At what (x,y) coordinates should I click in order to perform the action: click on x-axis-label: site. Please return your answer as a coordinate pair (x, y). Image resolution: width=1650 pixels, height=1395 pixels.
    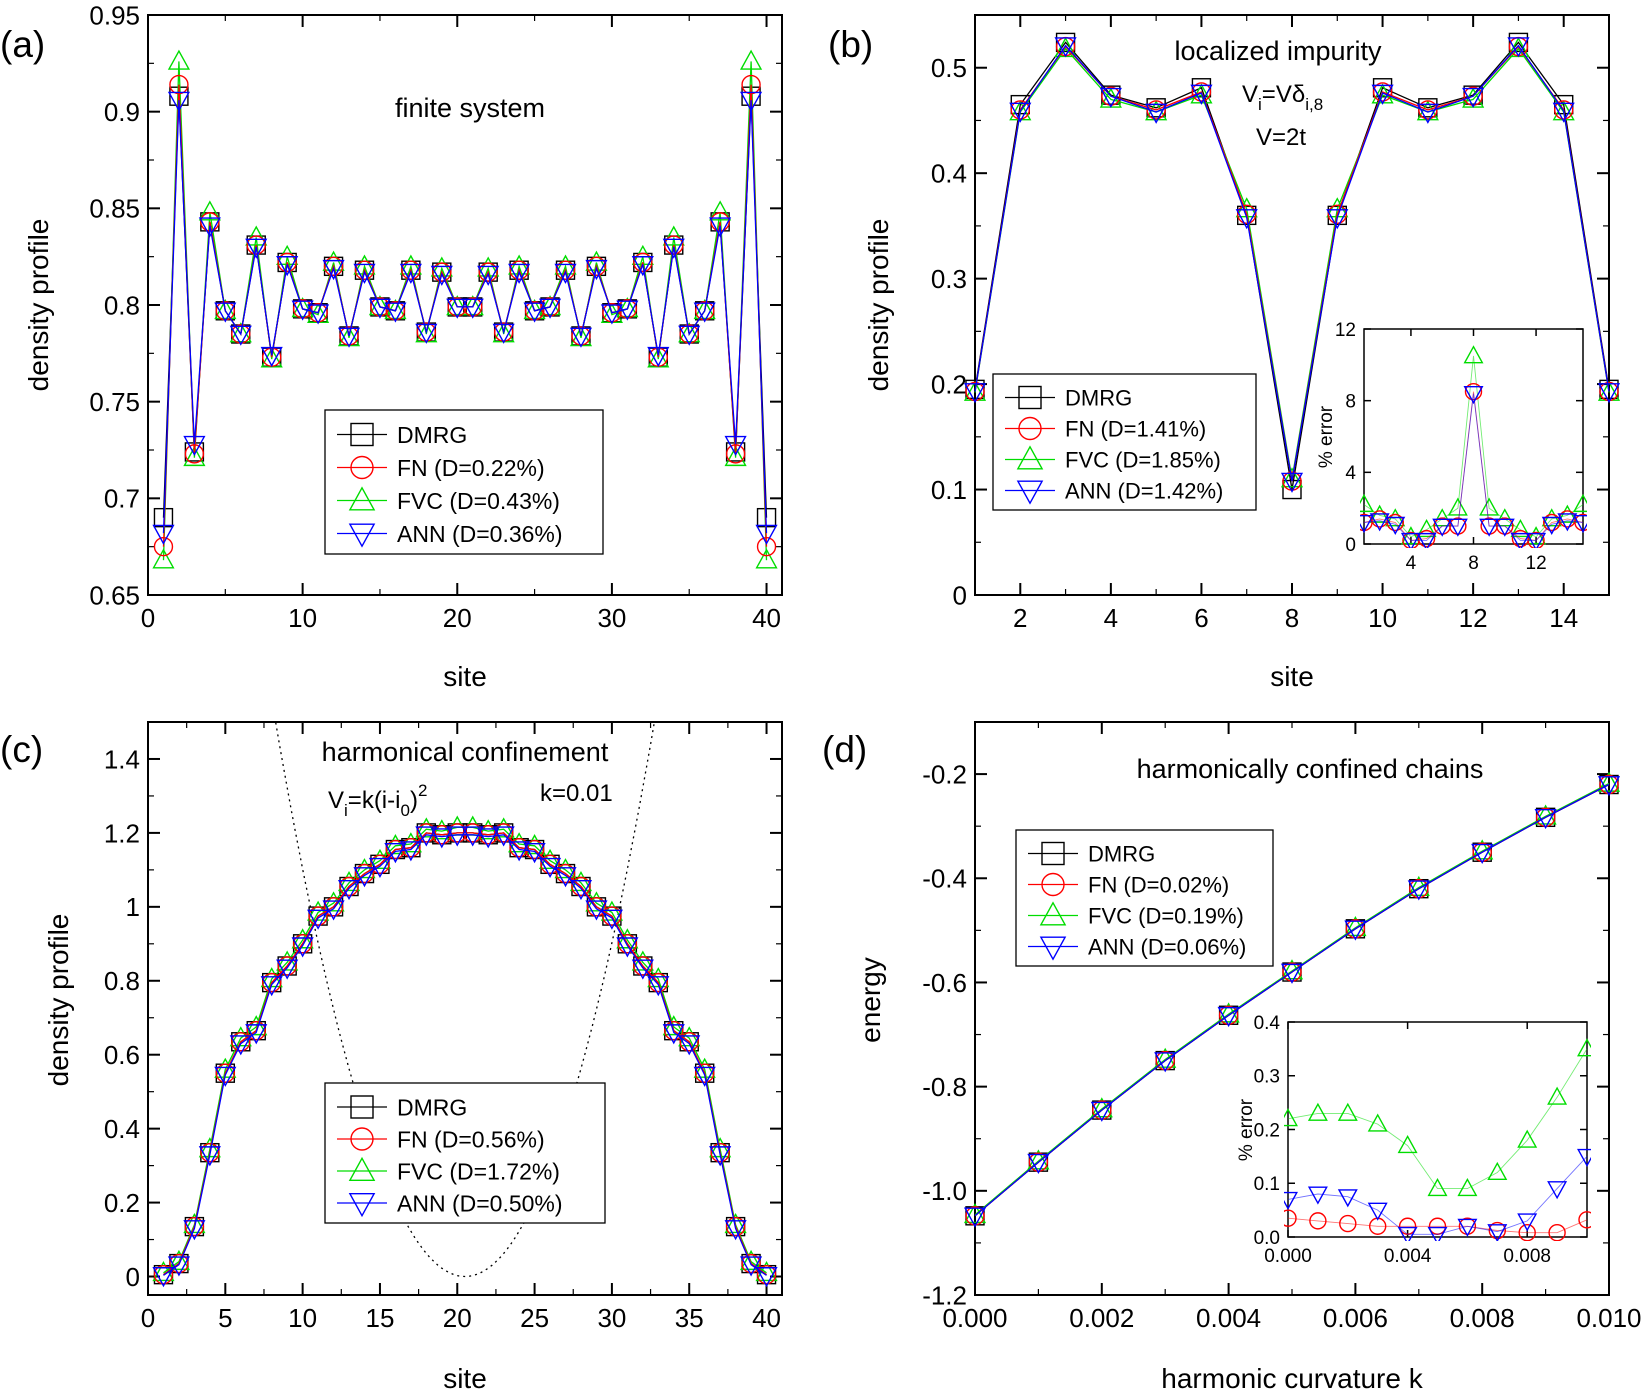
    Looking at the image, I should click on (465, 676).